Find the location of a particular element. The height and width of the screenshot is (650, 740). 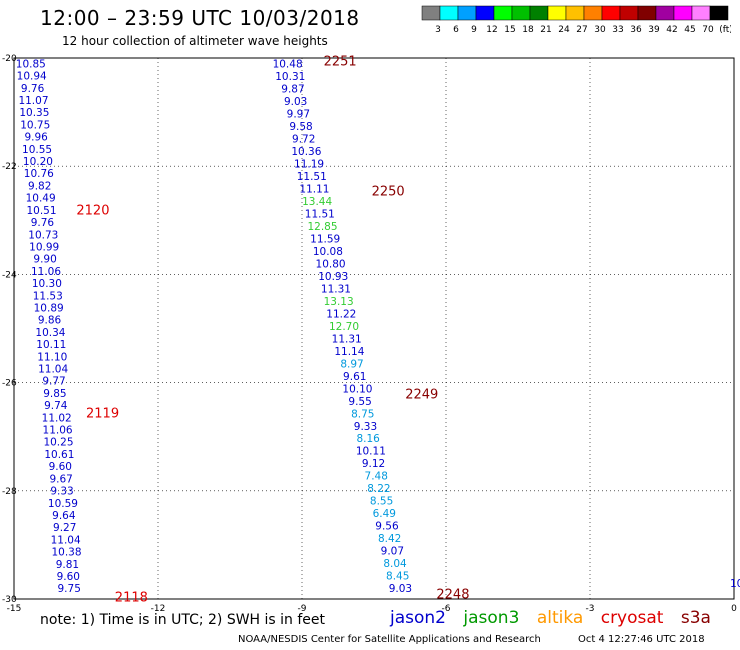

pass-time-label: 2118 is located at coordinates (131, 597).